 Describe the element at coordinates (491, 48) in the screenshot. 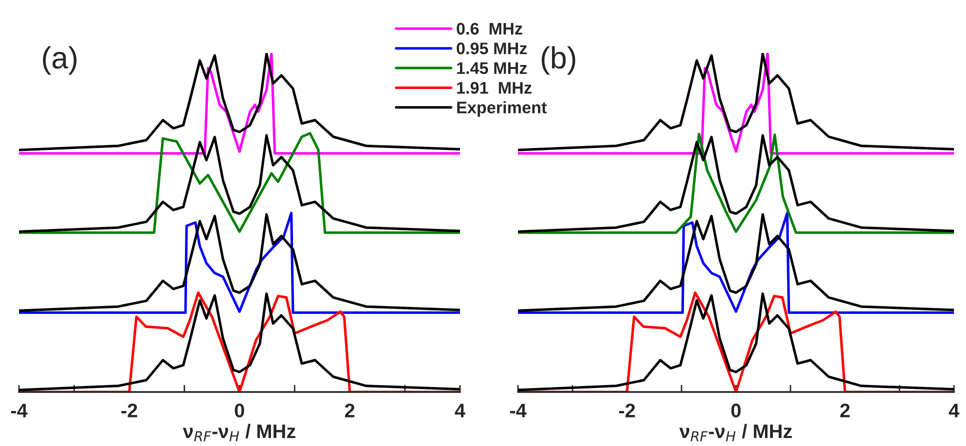

I see `legend-label: 0.95 MHz` at that location.